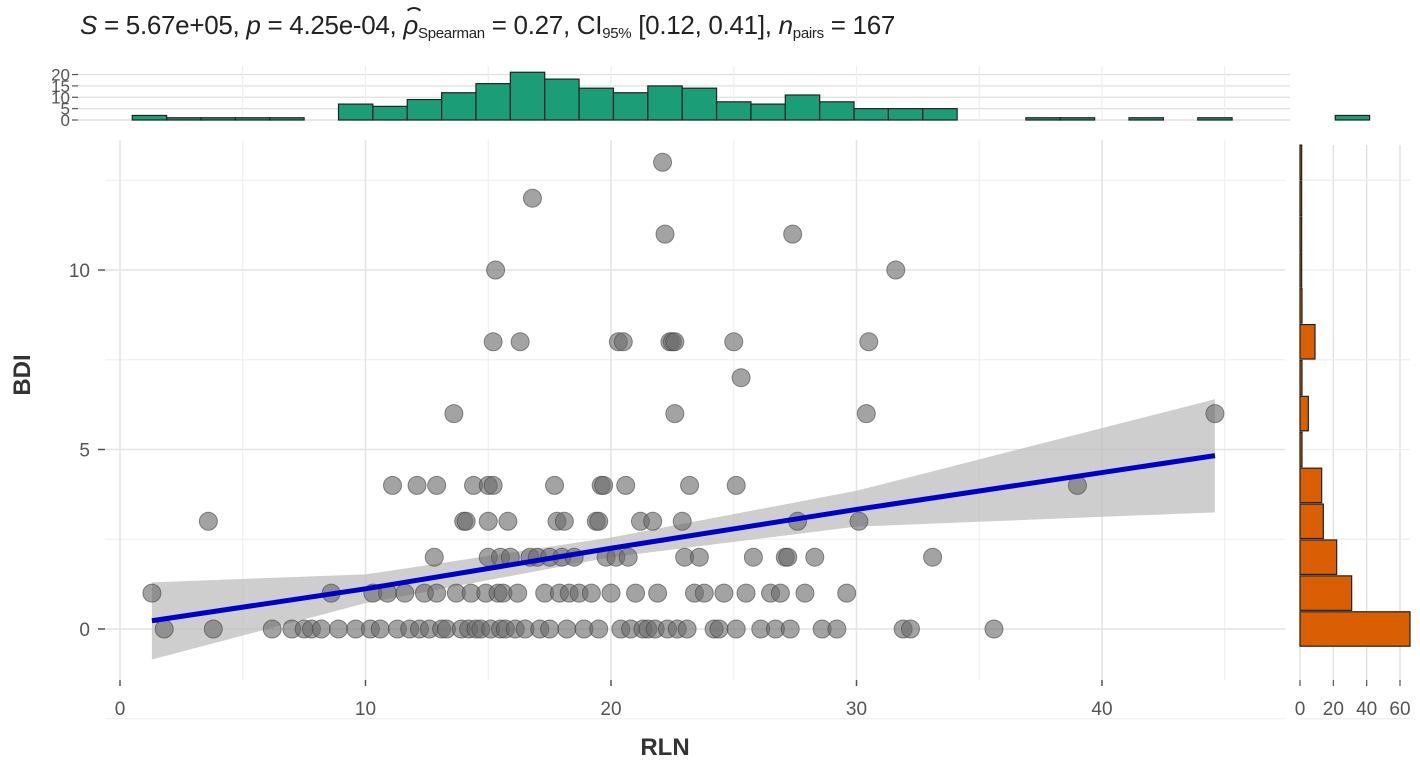  What do you see at coordinates (365, 709) in the screenshot?
I see `x-tick-label: 10` at bounding box center [365, 709].